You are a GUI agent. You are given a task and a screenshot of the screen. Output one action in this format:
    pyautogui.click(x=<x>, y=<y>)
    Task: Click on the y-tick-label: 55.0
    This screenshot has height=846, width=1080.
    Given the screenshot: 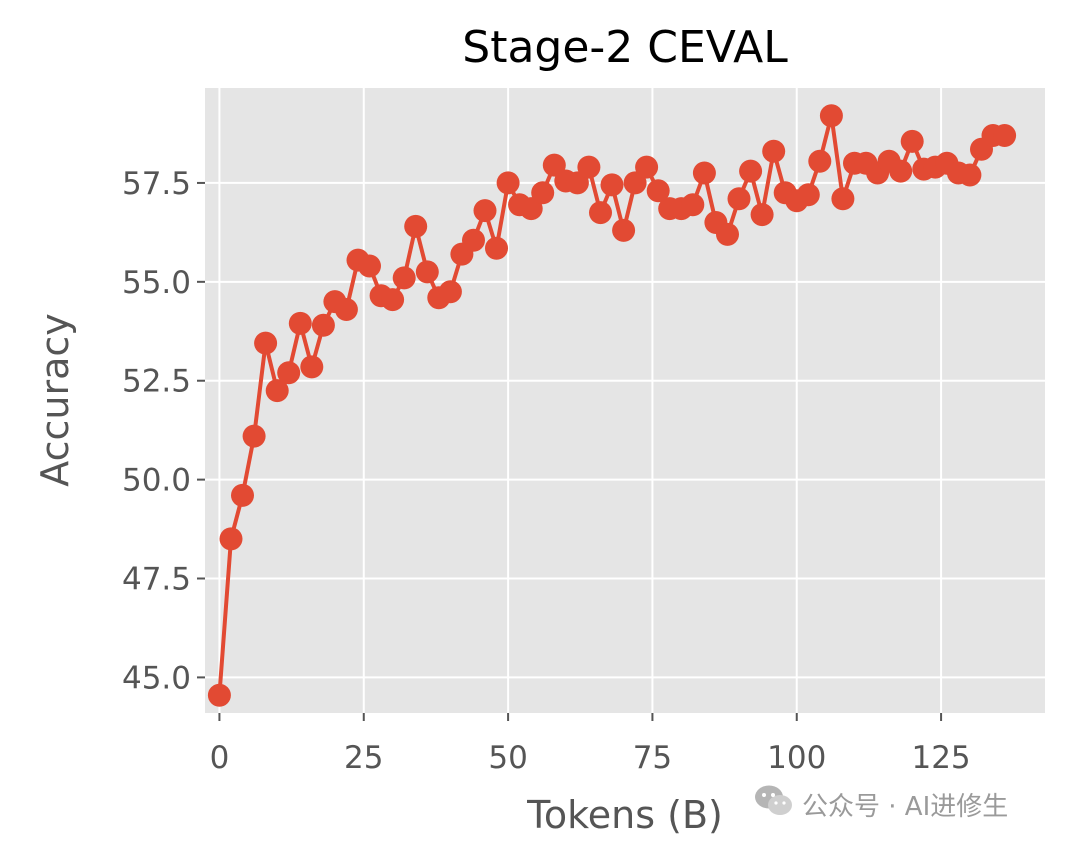 What is the action you would take?
    pyautogui.click(x=156, y=283)
    